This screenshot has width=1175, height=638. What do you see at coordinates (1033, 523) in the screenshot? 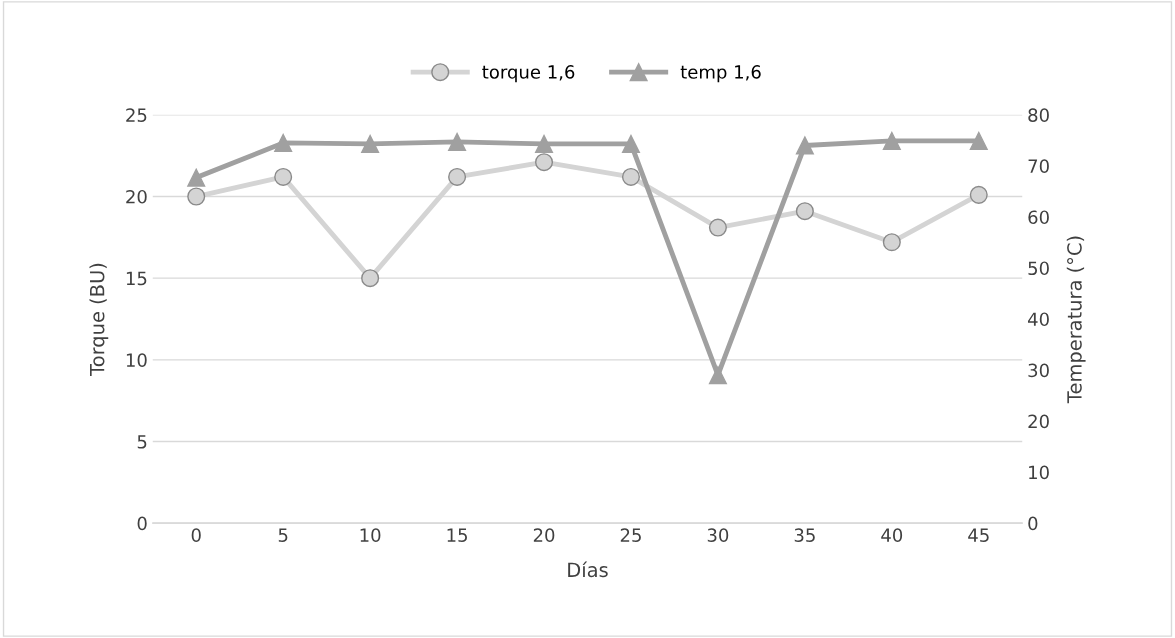
I see `y2-tick-label: 0` at bounding box center [1033, 523].